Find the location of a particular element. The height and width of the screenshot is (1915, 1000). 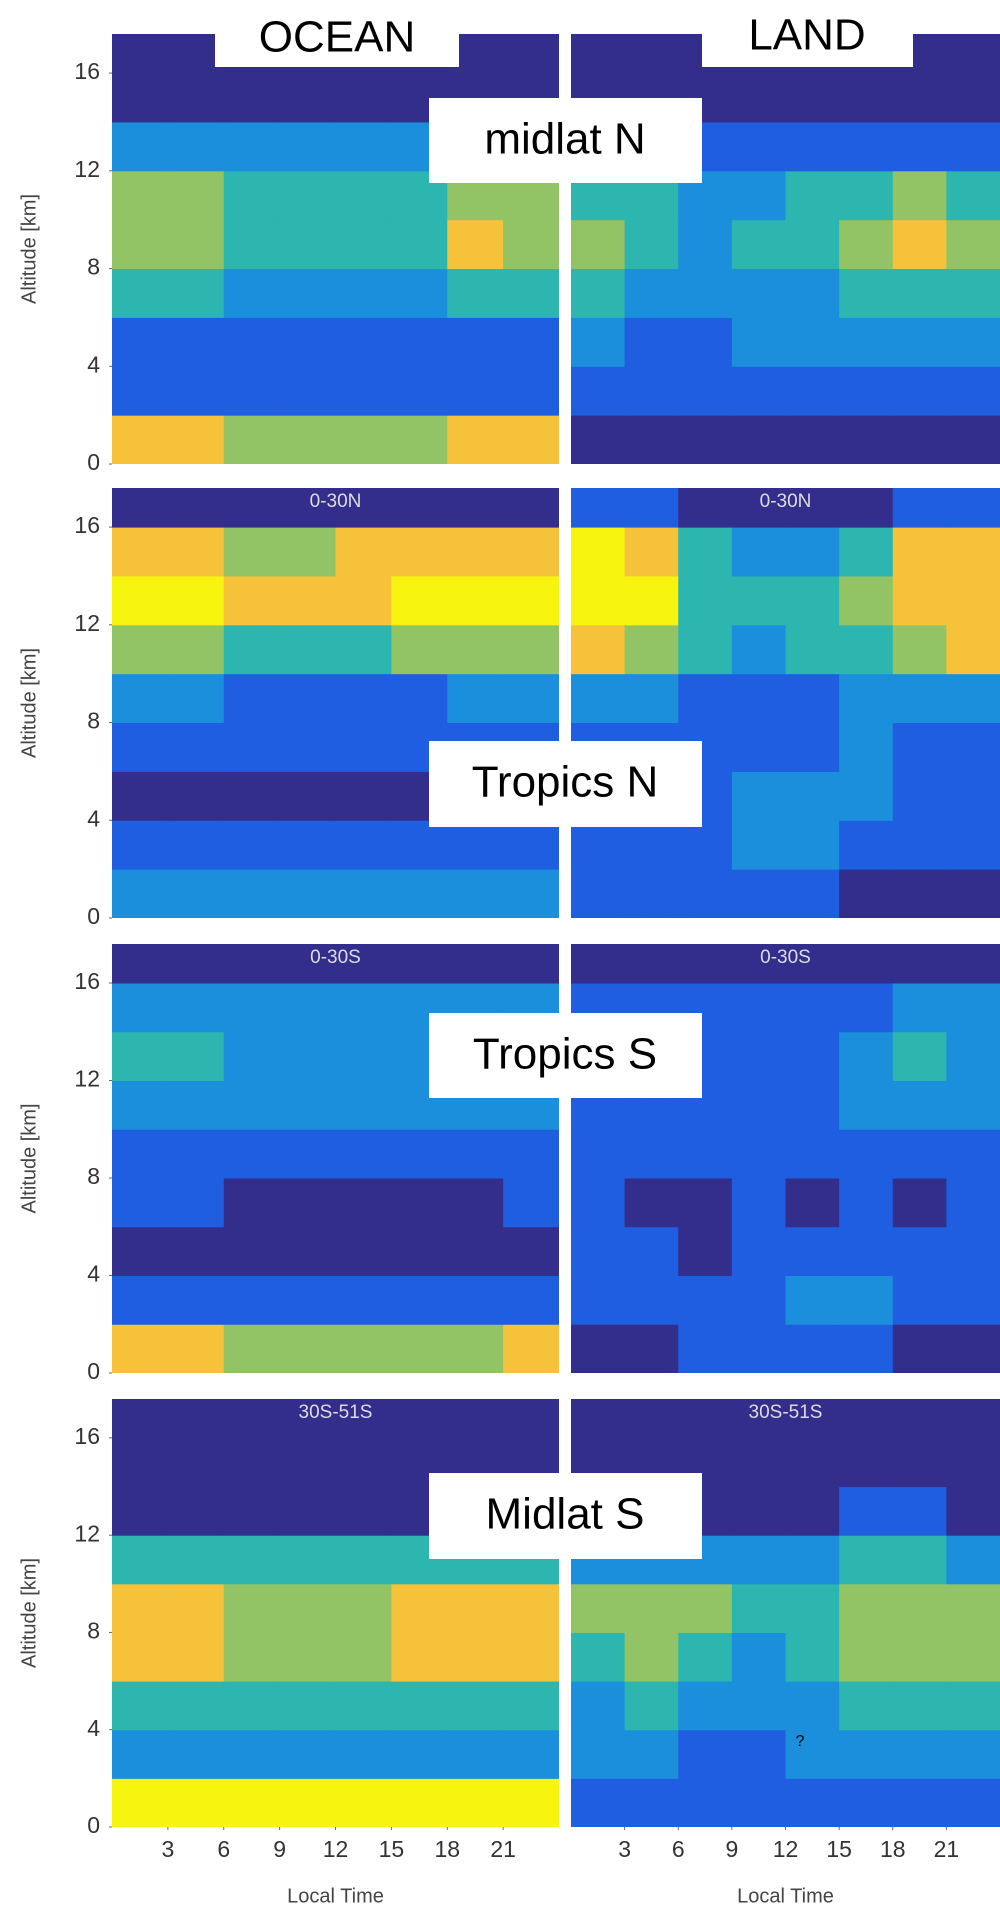

y-tick-label: 16 is located at coordinates (87, 981).